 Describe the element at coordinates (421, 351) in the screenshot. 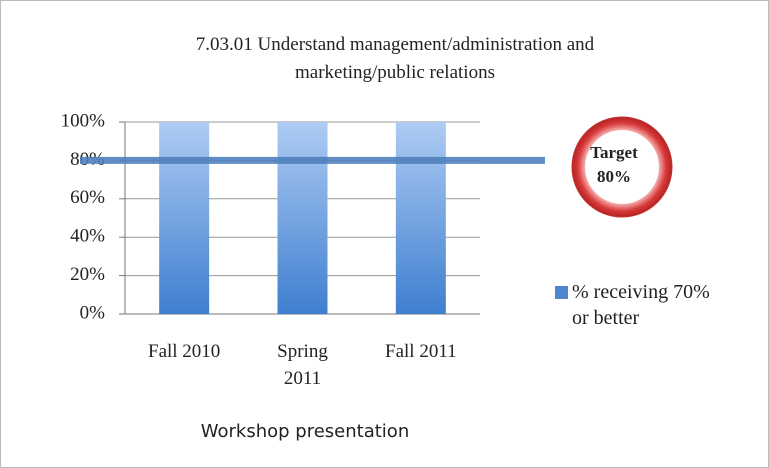

I see `x-tick-label: Fall 2011` at that location.